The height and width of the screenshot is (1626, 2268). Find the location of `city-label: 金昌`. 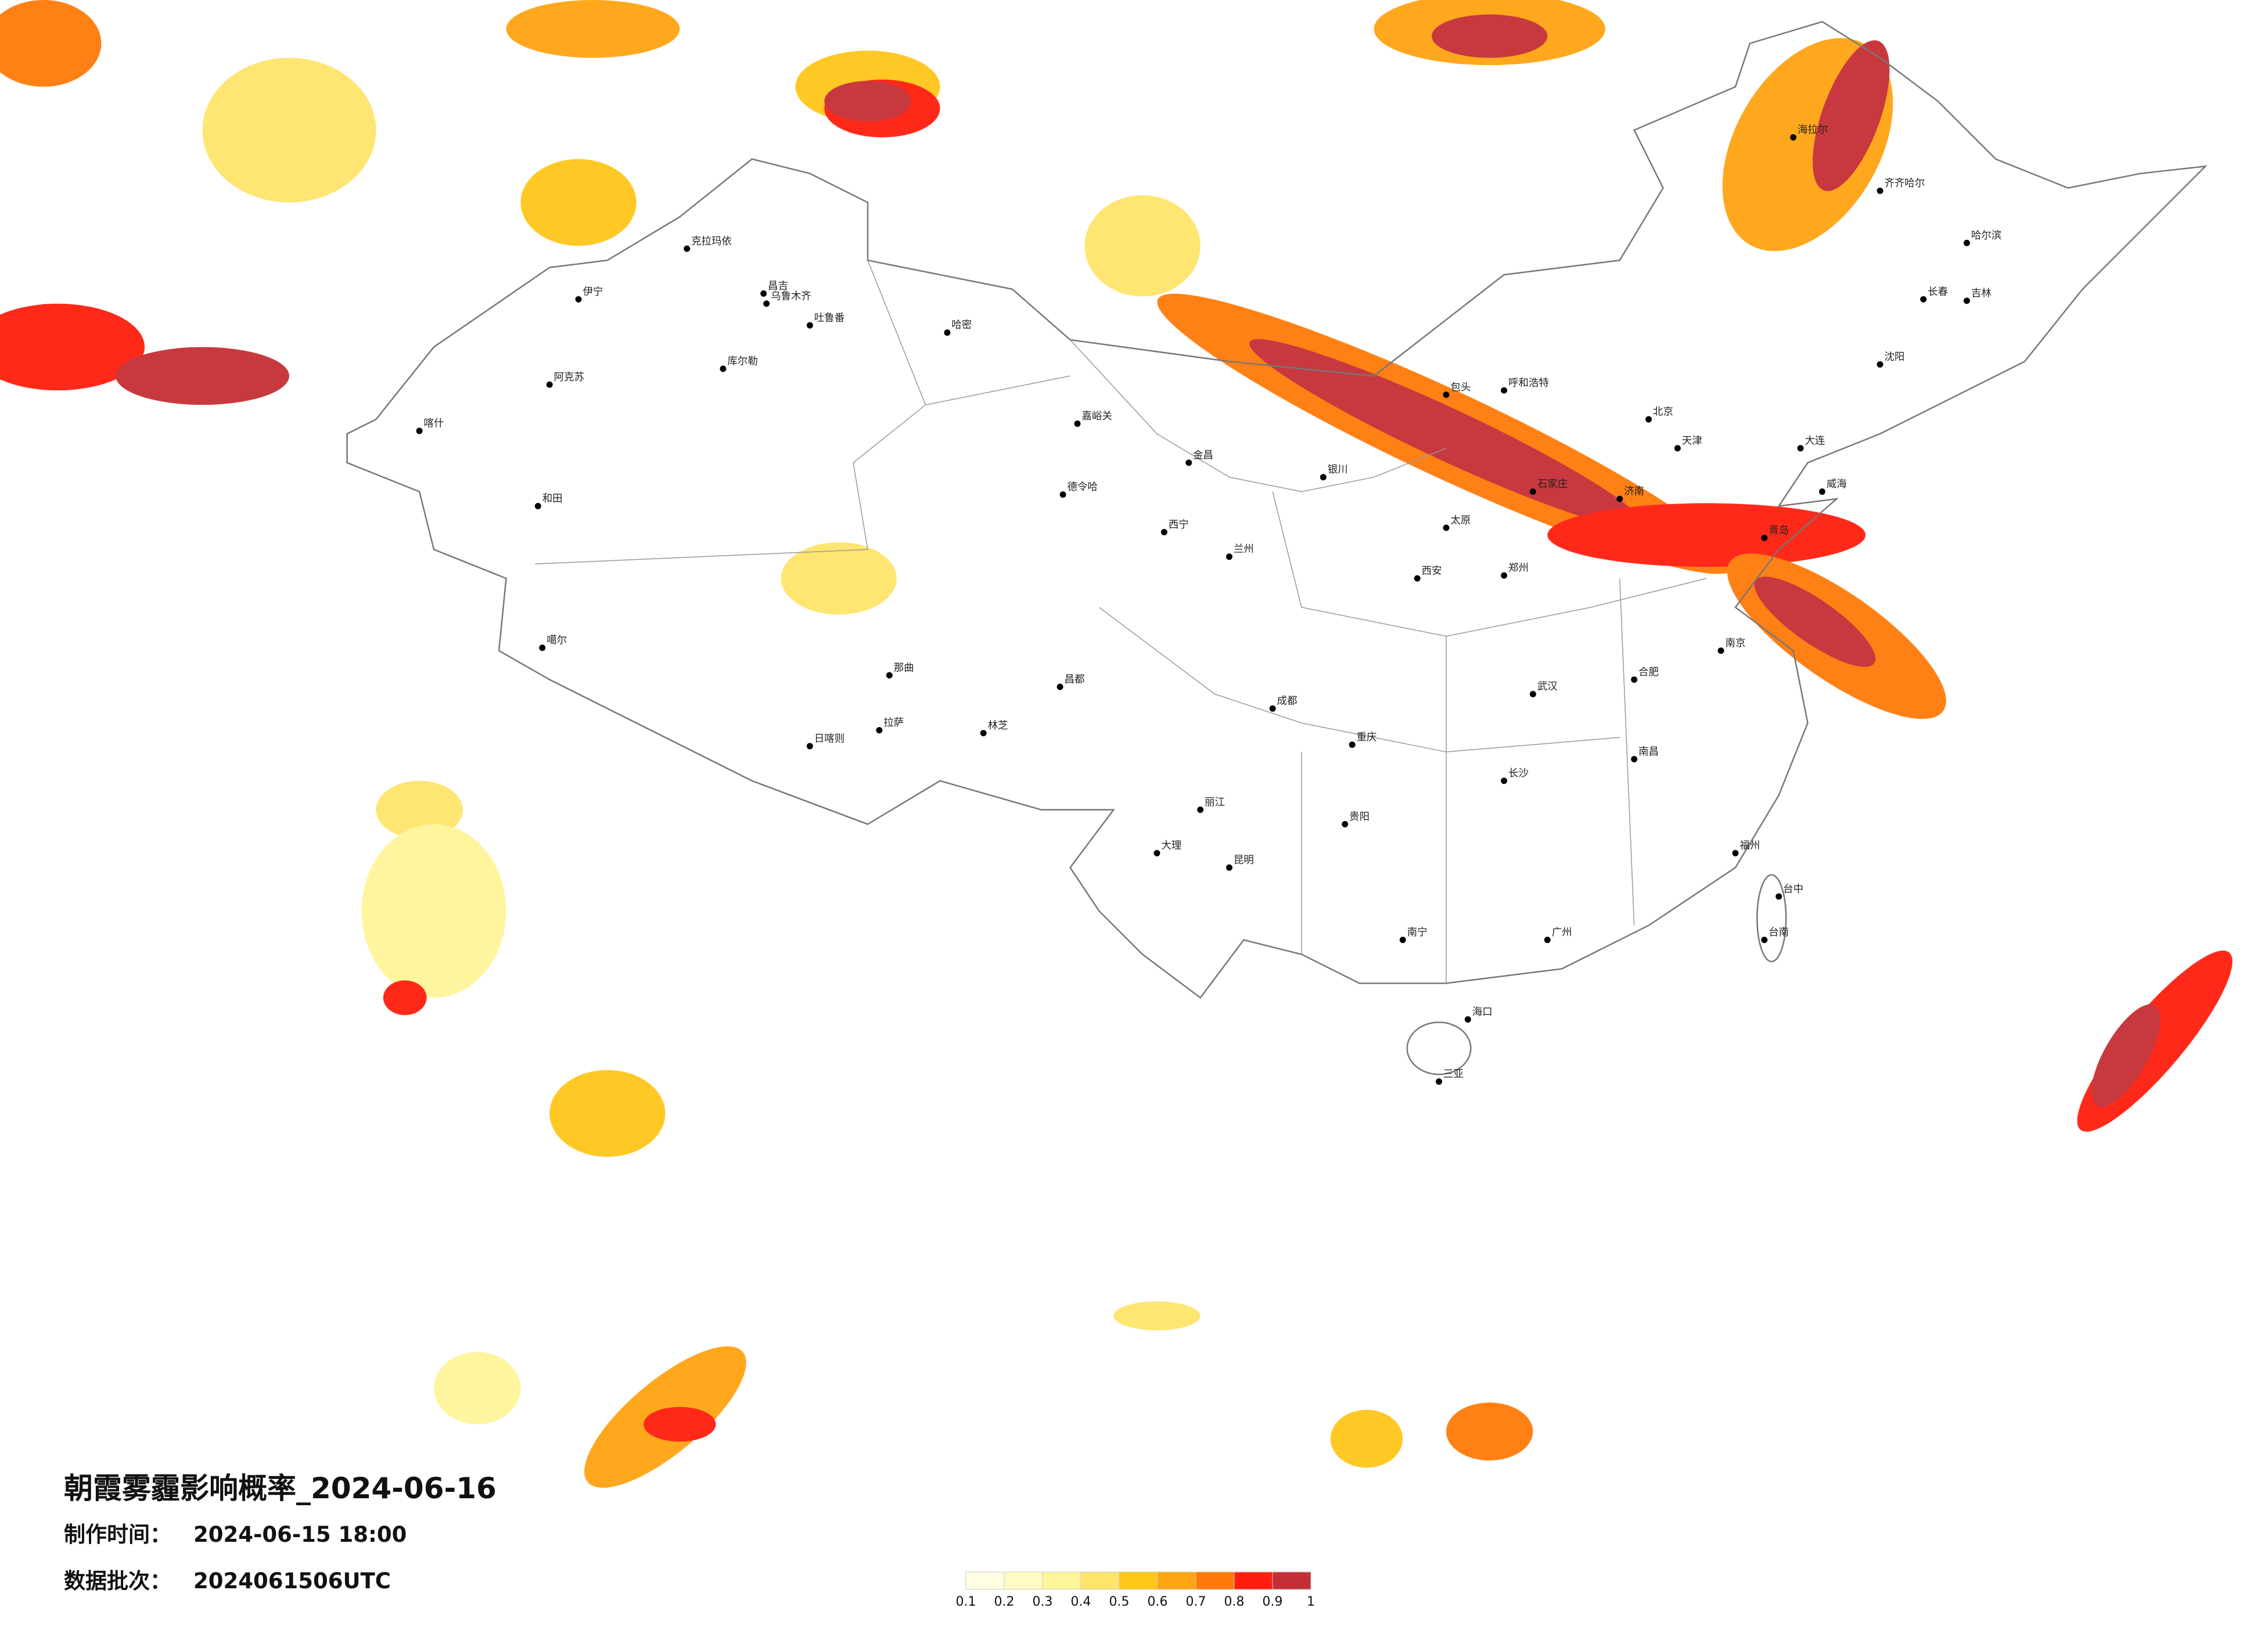

city-label: 金昌 is located at coordinates (1203, 455).